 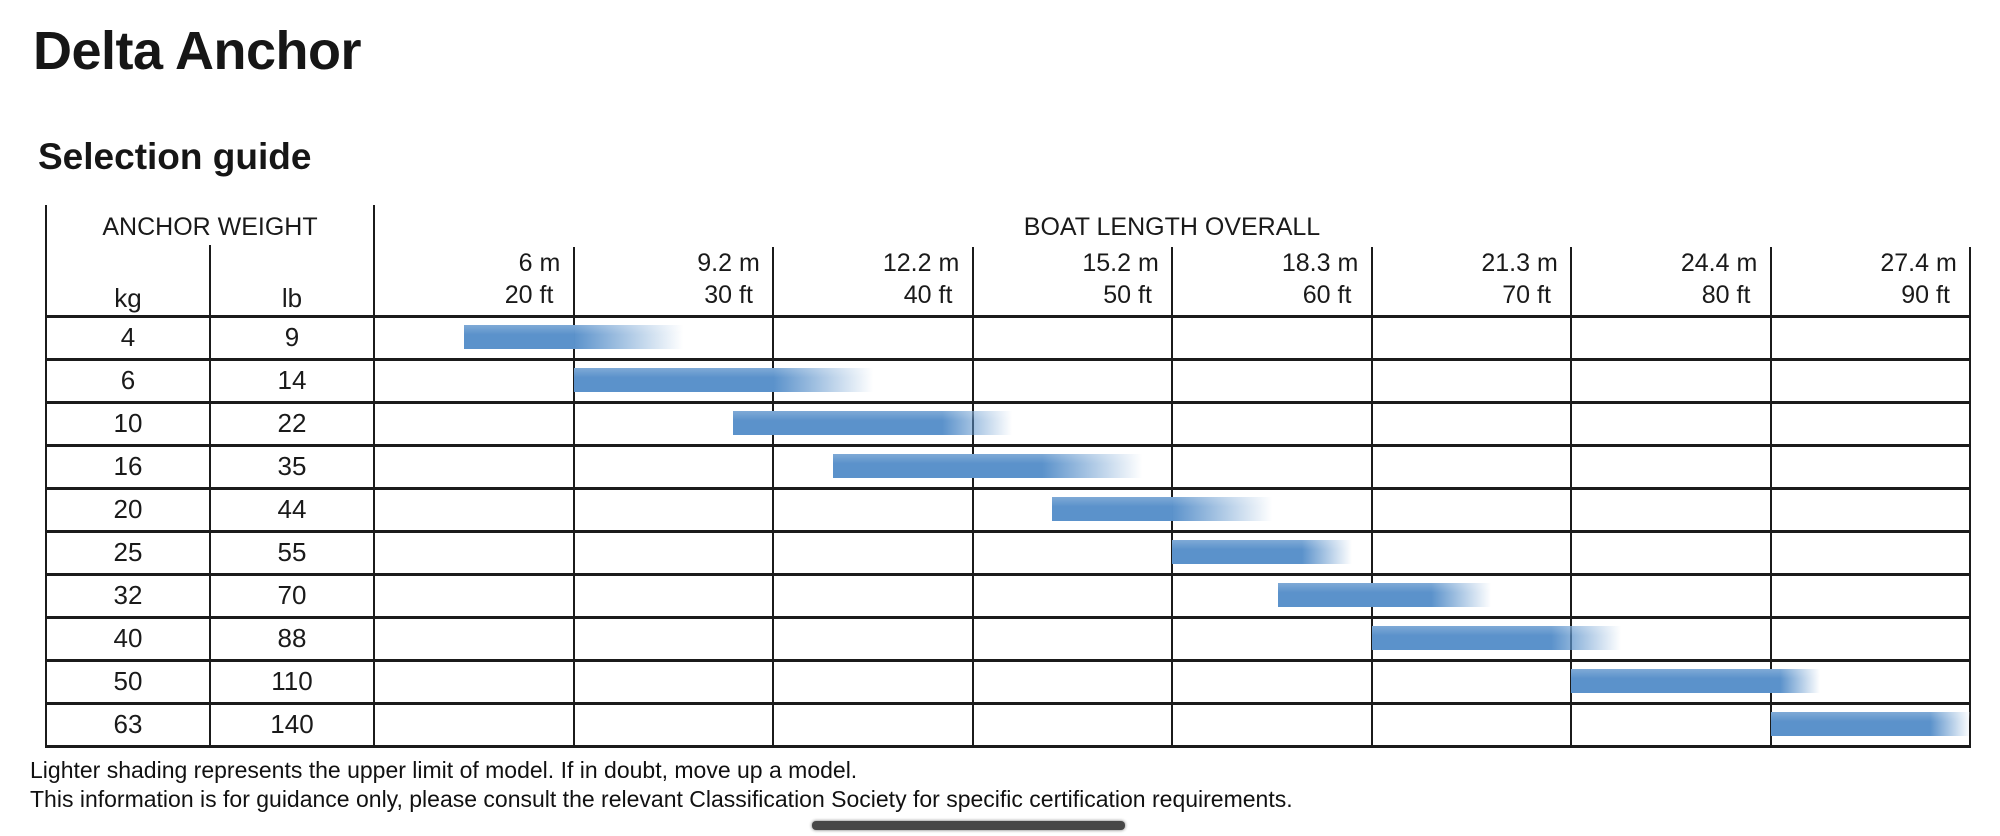 What do you see at coordinates (1291, 295) in the screenshot?
I see `tick-label-ft: 60 ft` at bounding box center [1291, 295].